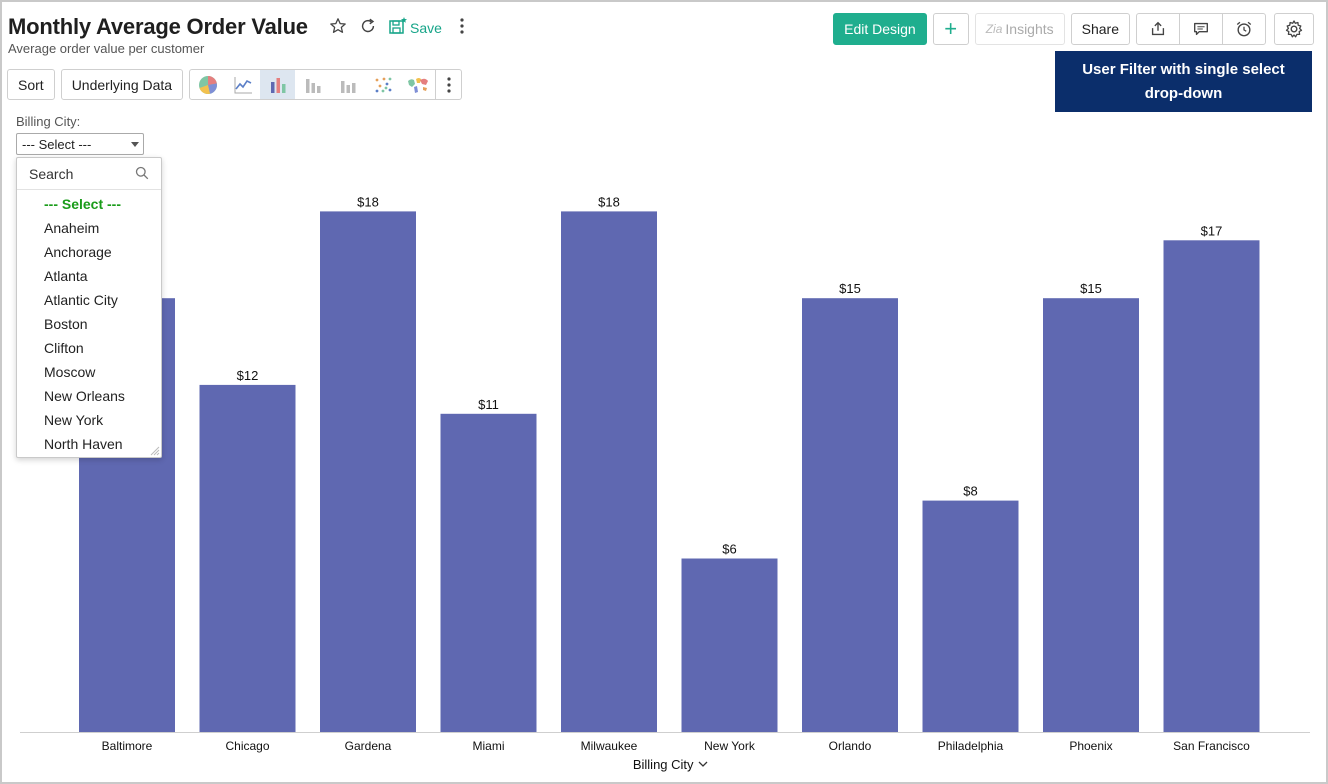 The image size is (1328, 784). I want to click on caret-down-icon, so click(135, 144).